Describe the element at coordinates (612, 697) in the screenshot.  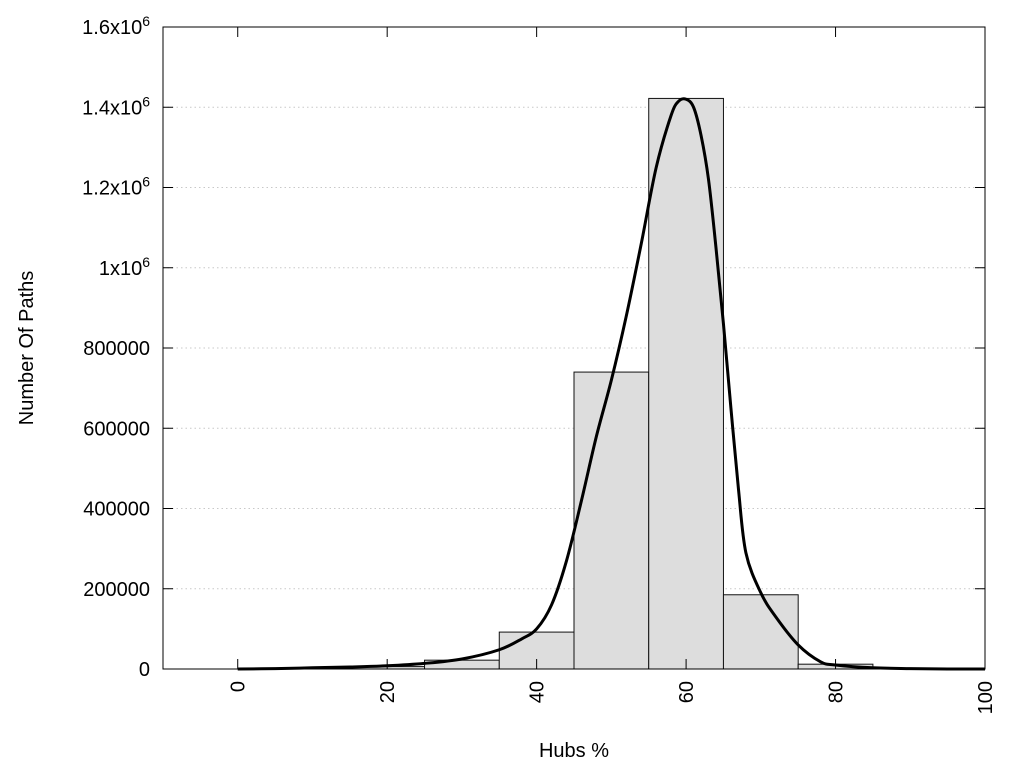
I see `x-tick-labels: 0 20 40 60 80 100` at that location.